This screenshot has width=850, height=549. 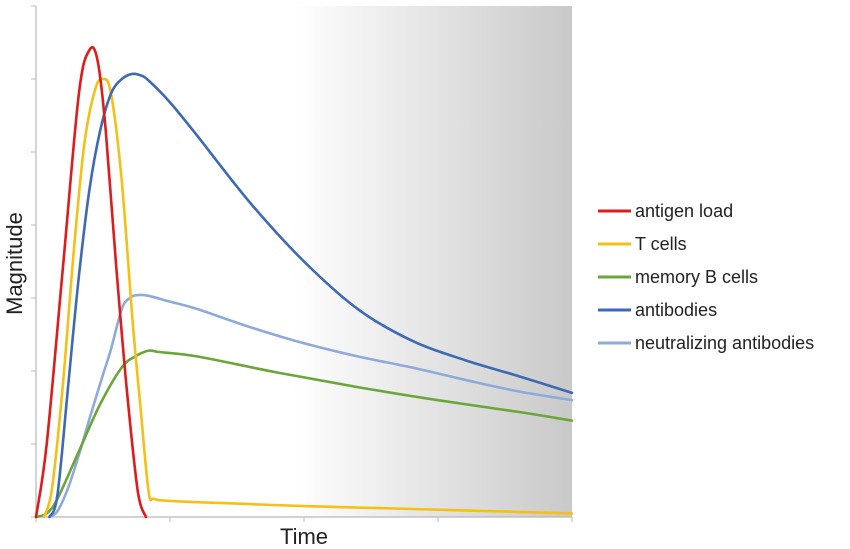 What do you see at coordinates (14, 263) in the screenshot?
I see `y-axis-label: Magnitude` at bounding box center [14, 263].